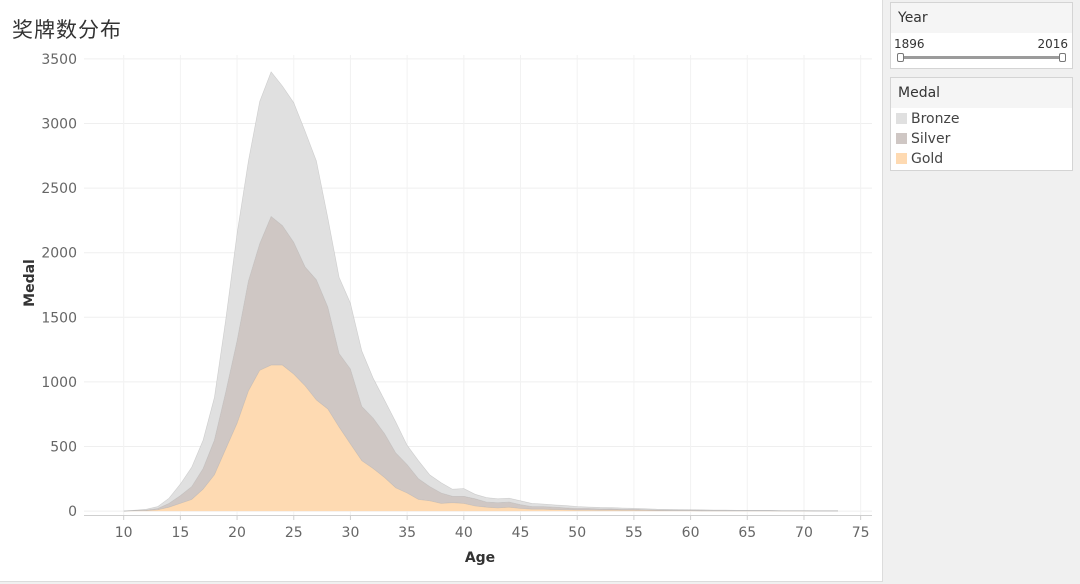  What do you see at coordinates (480, 558) in the screenshot?
I see `x-axis-title: Age` at bounding box center [480, 558].